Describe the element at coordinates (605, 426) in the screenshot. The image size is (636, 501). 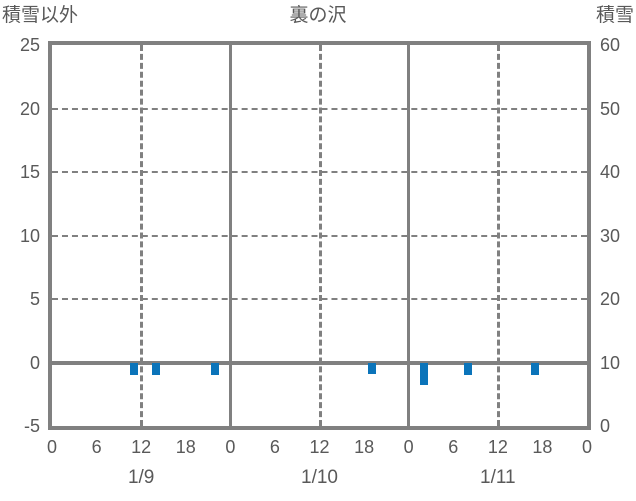
I see `right-axis-tick-label: 0` at that location.